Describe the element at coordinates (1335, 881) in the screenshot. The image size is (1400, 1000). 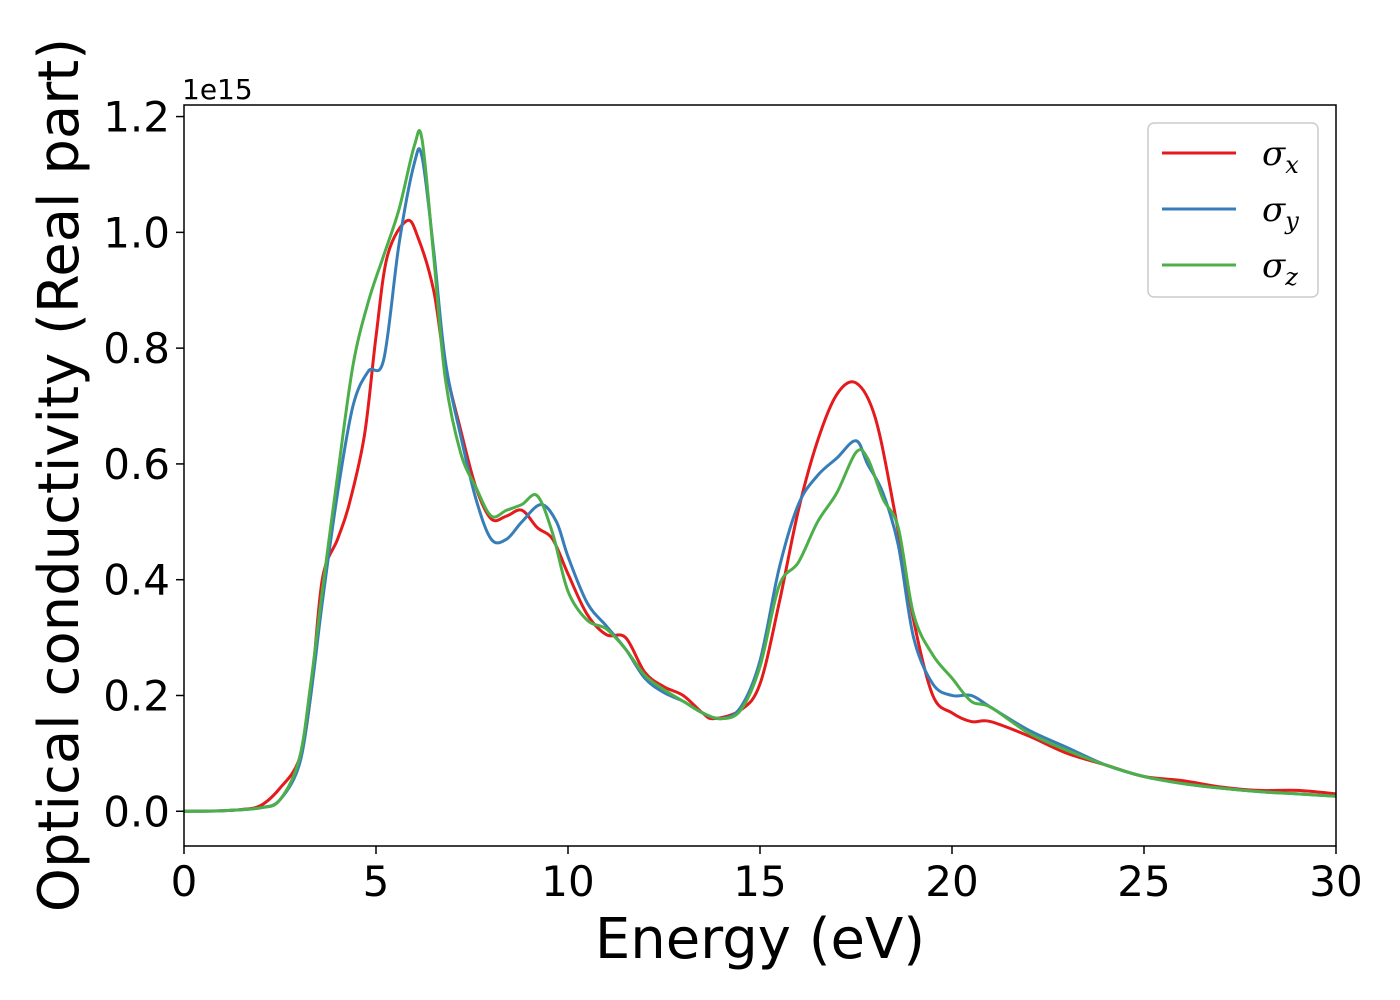
I see `x-tick-label: 30` at that location.